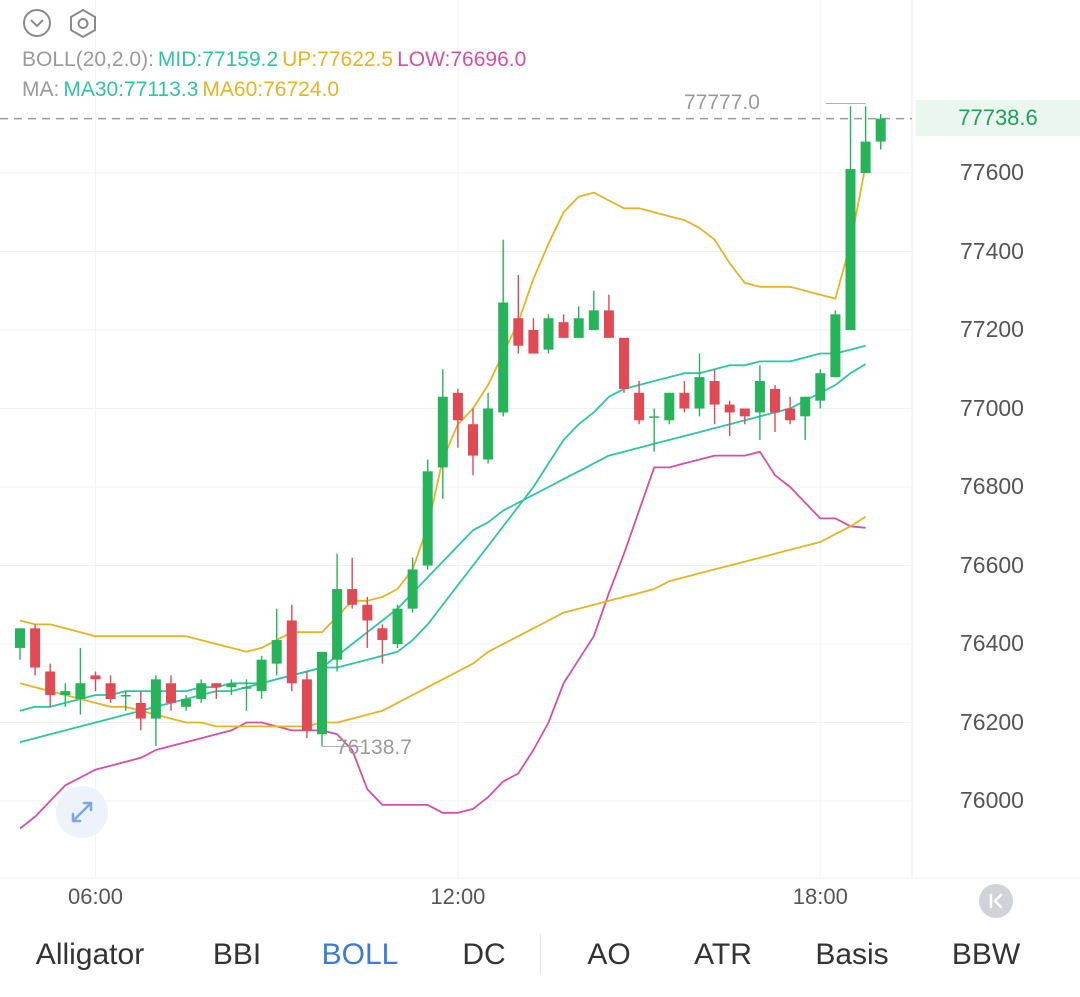 Image resolution: width=1080 pixels, height=997 pixels. What do you see at coordinates (820, 896) in the screenshot?
I see `x-tick-label: 18:00` at bounding box center [820, 896].